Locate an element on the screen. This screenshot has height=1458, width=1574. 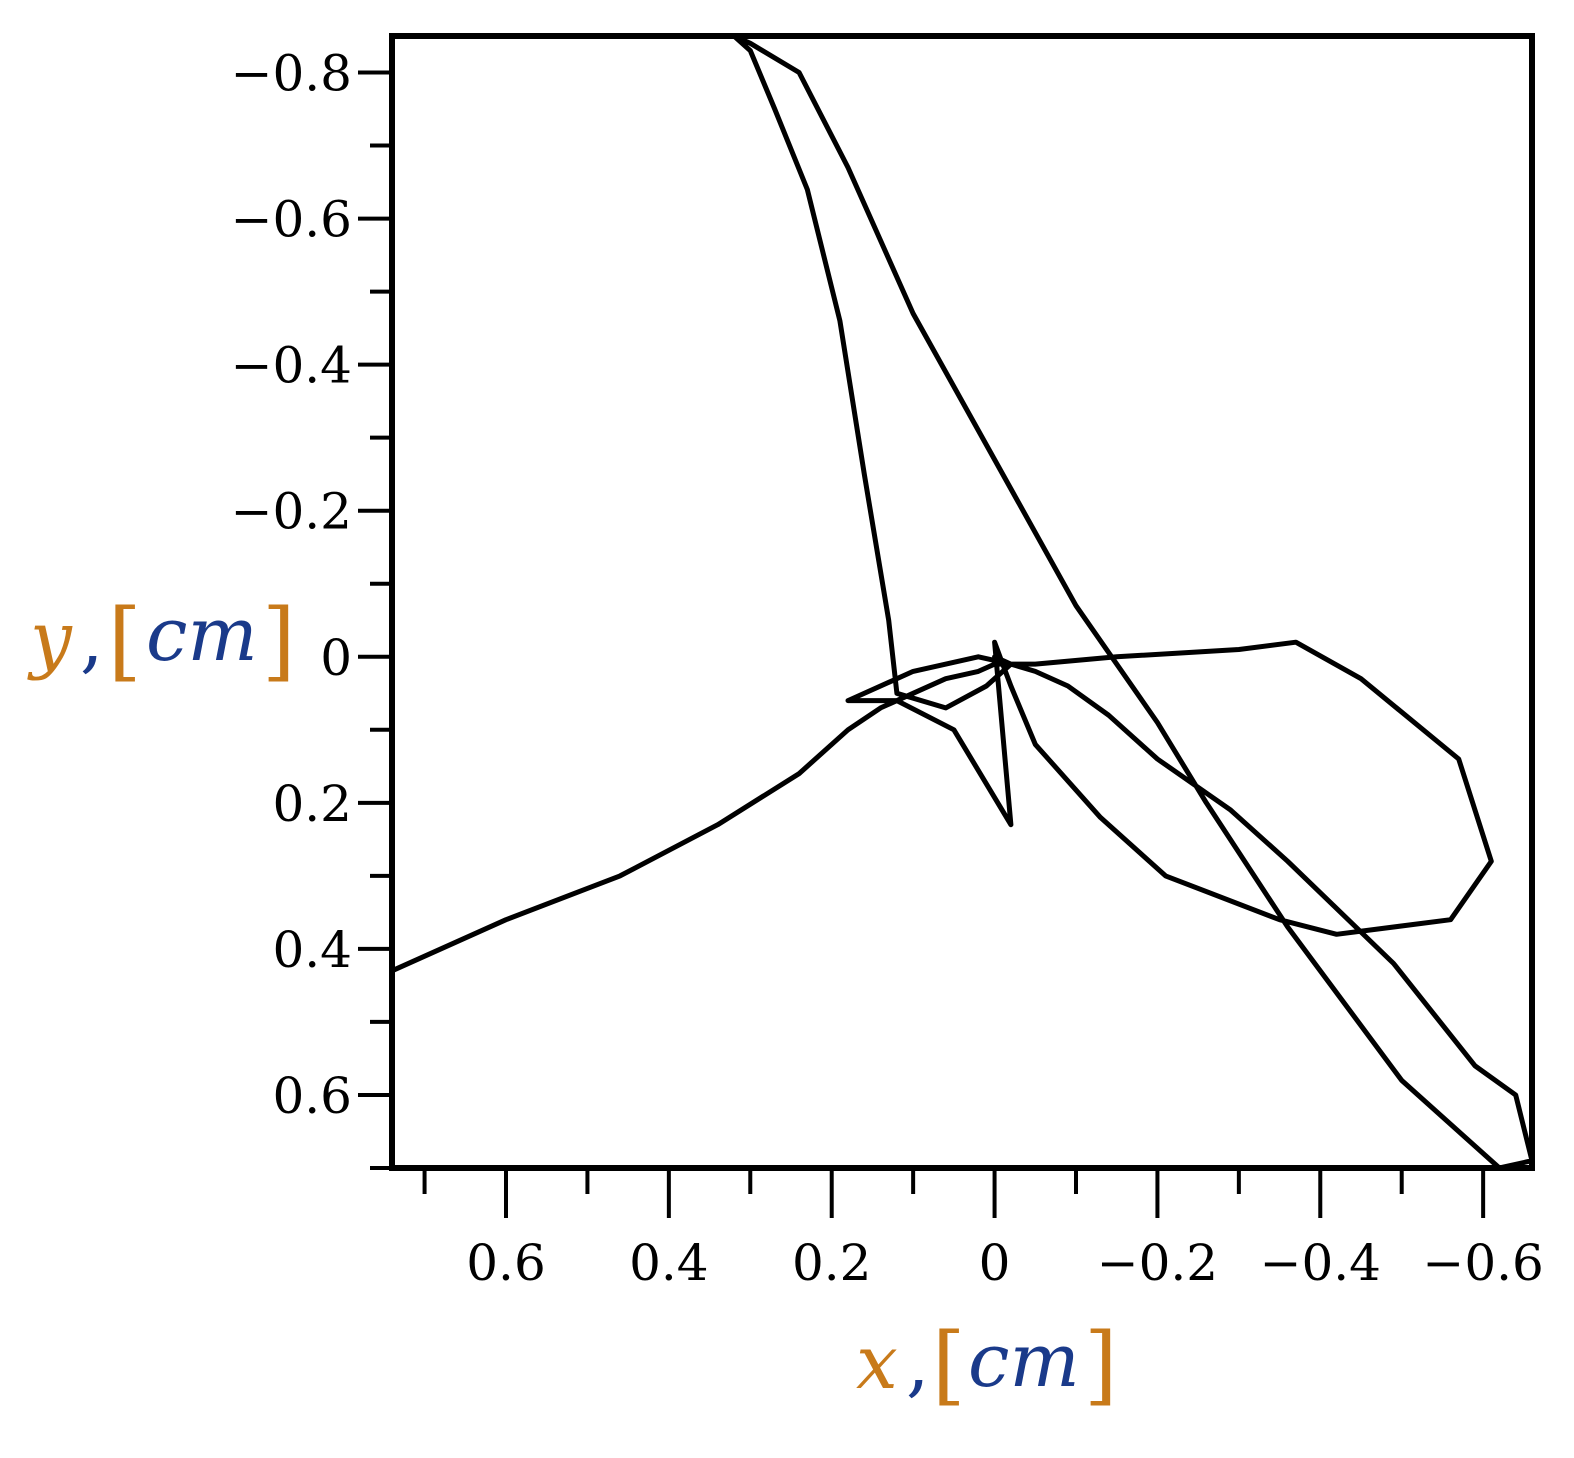
y-tick-label: −0.8 is located at coordinates (291, 74).